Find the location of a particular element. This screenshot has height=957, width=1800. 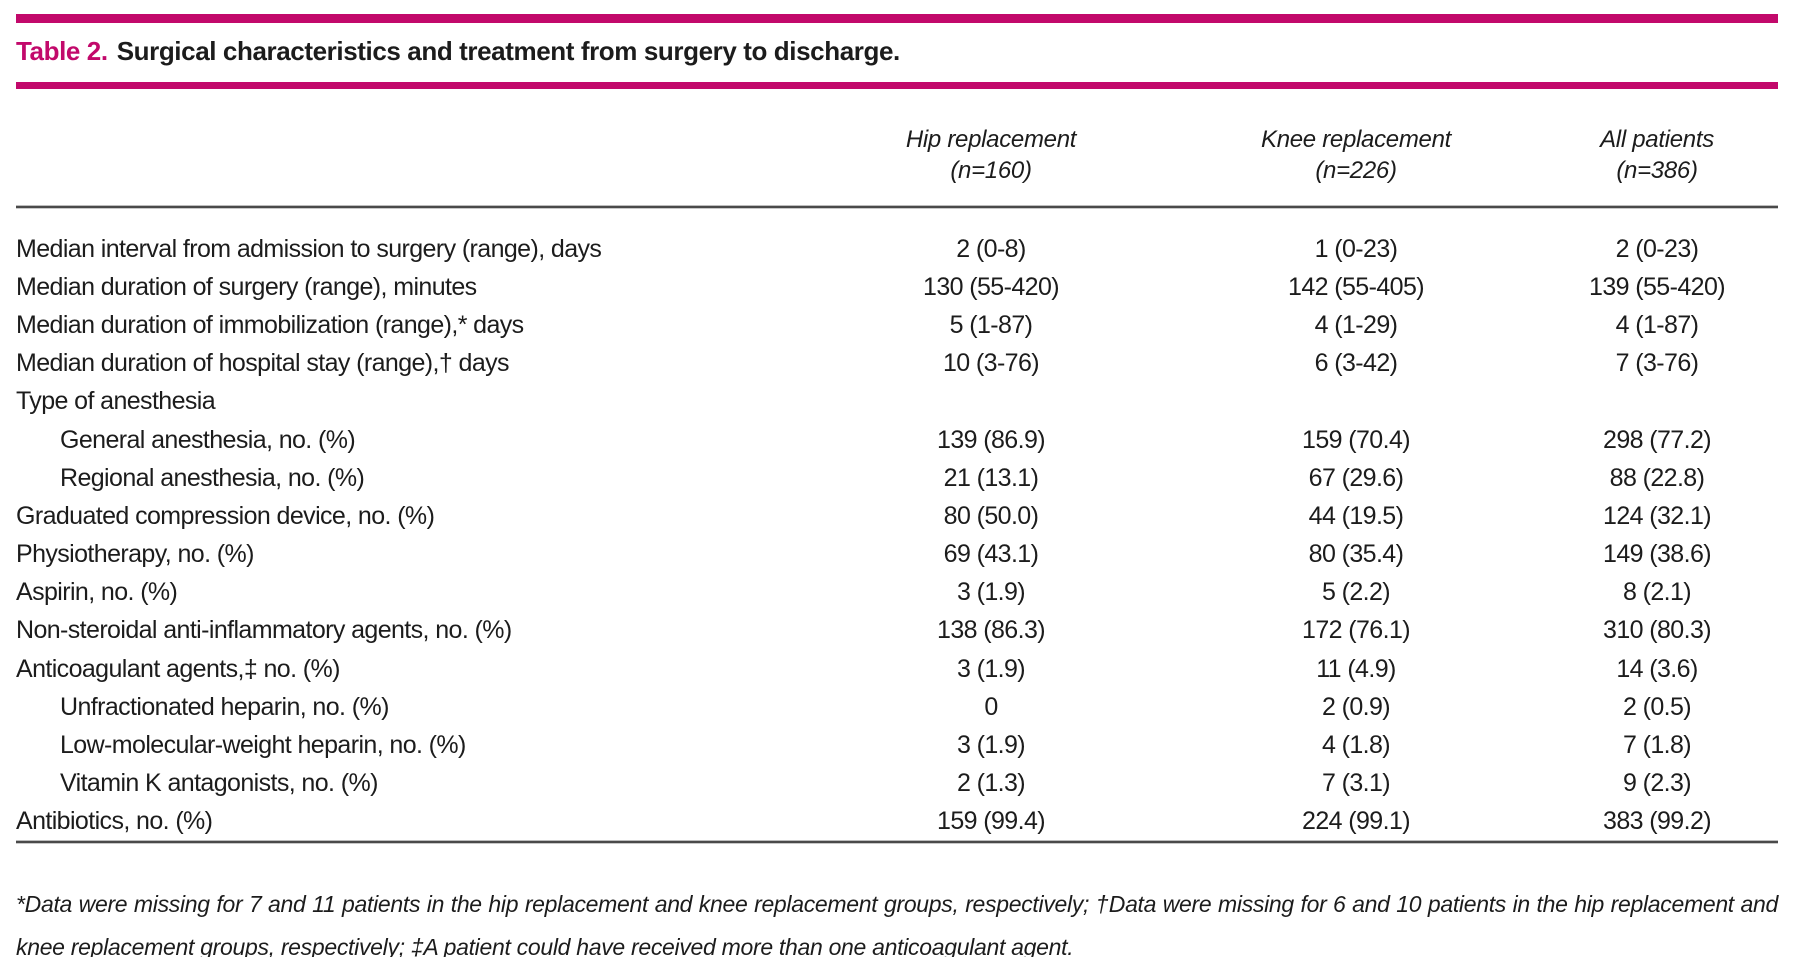

cell-all-patients: 9 (2.3) is located at coordinates (1657, 783).